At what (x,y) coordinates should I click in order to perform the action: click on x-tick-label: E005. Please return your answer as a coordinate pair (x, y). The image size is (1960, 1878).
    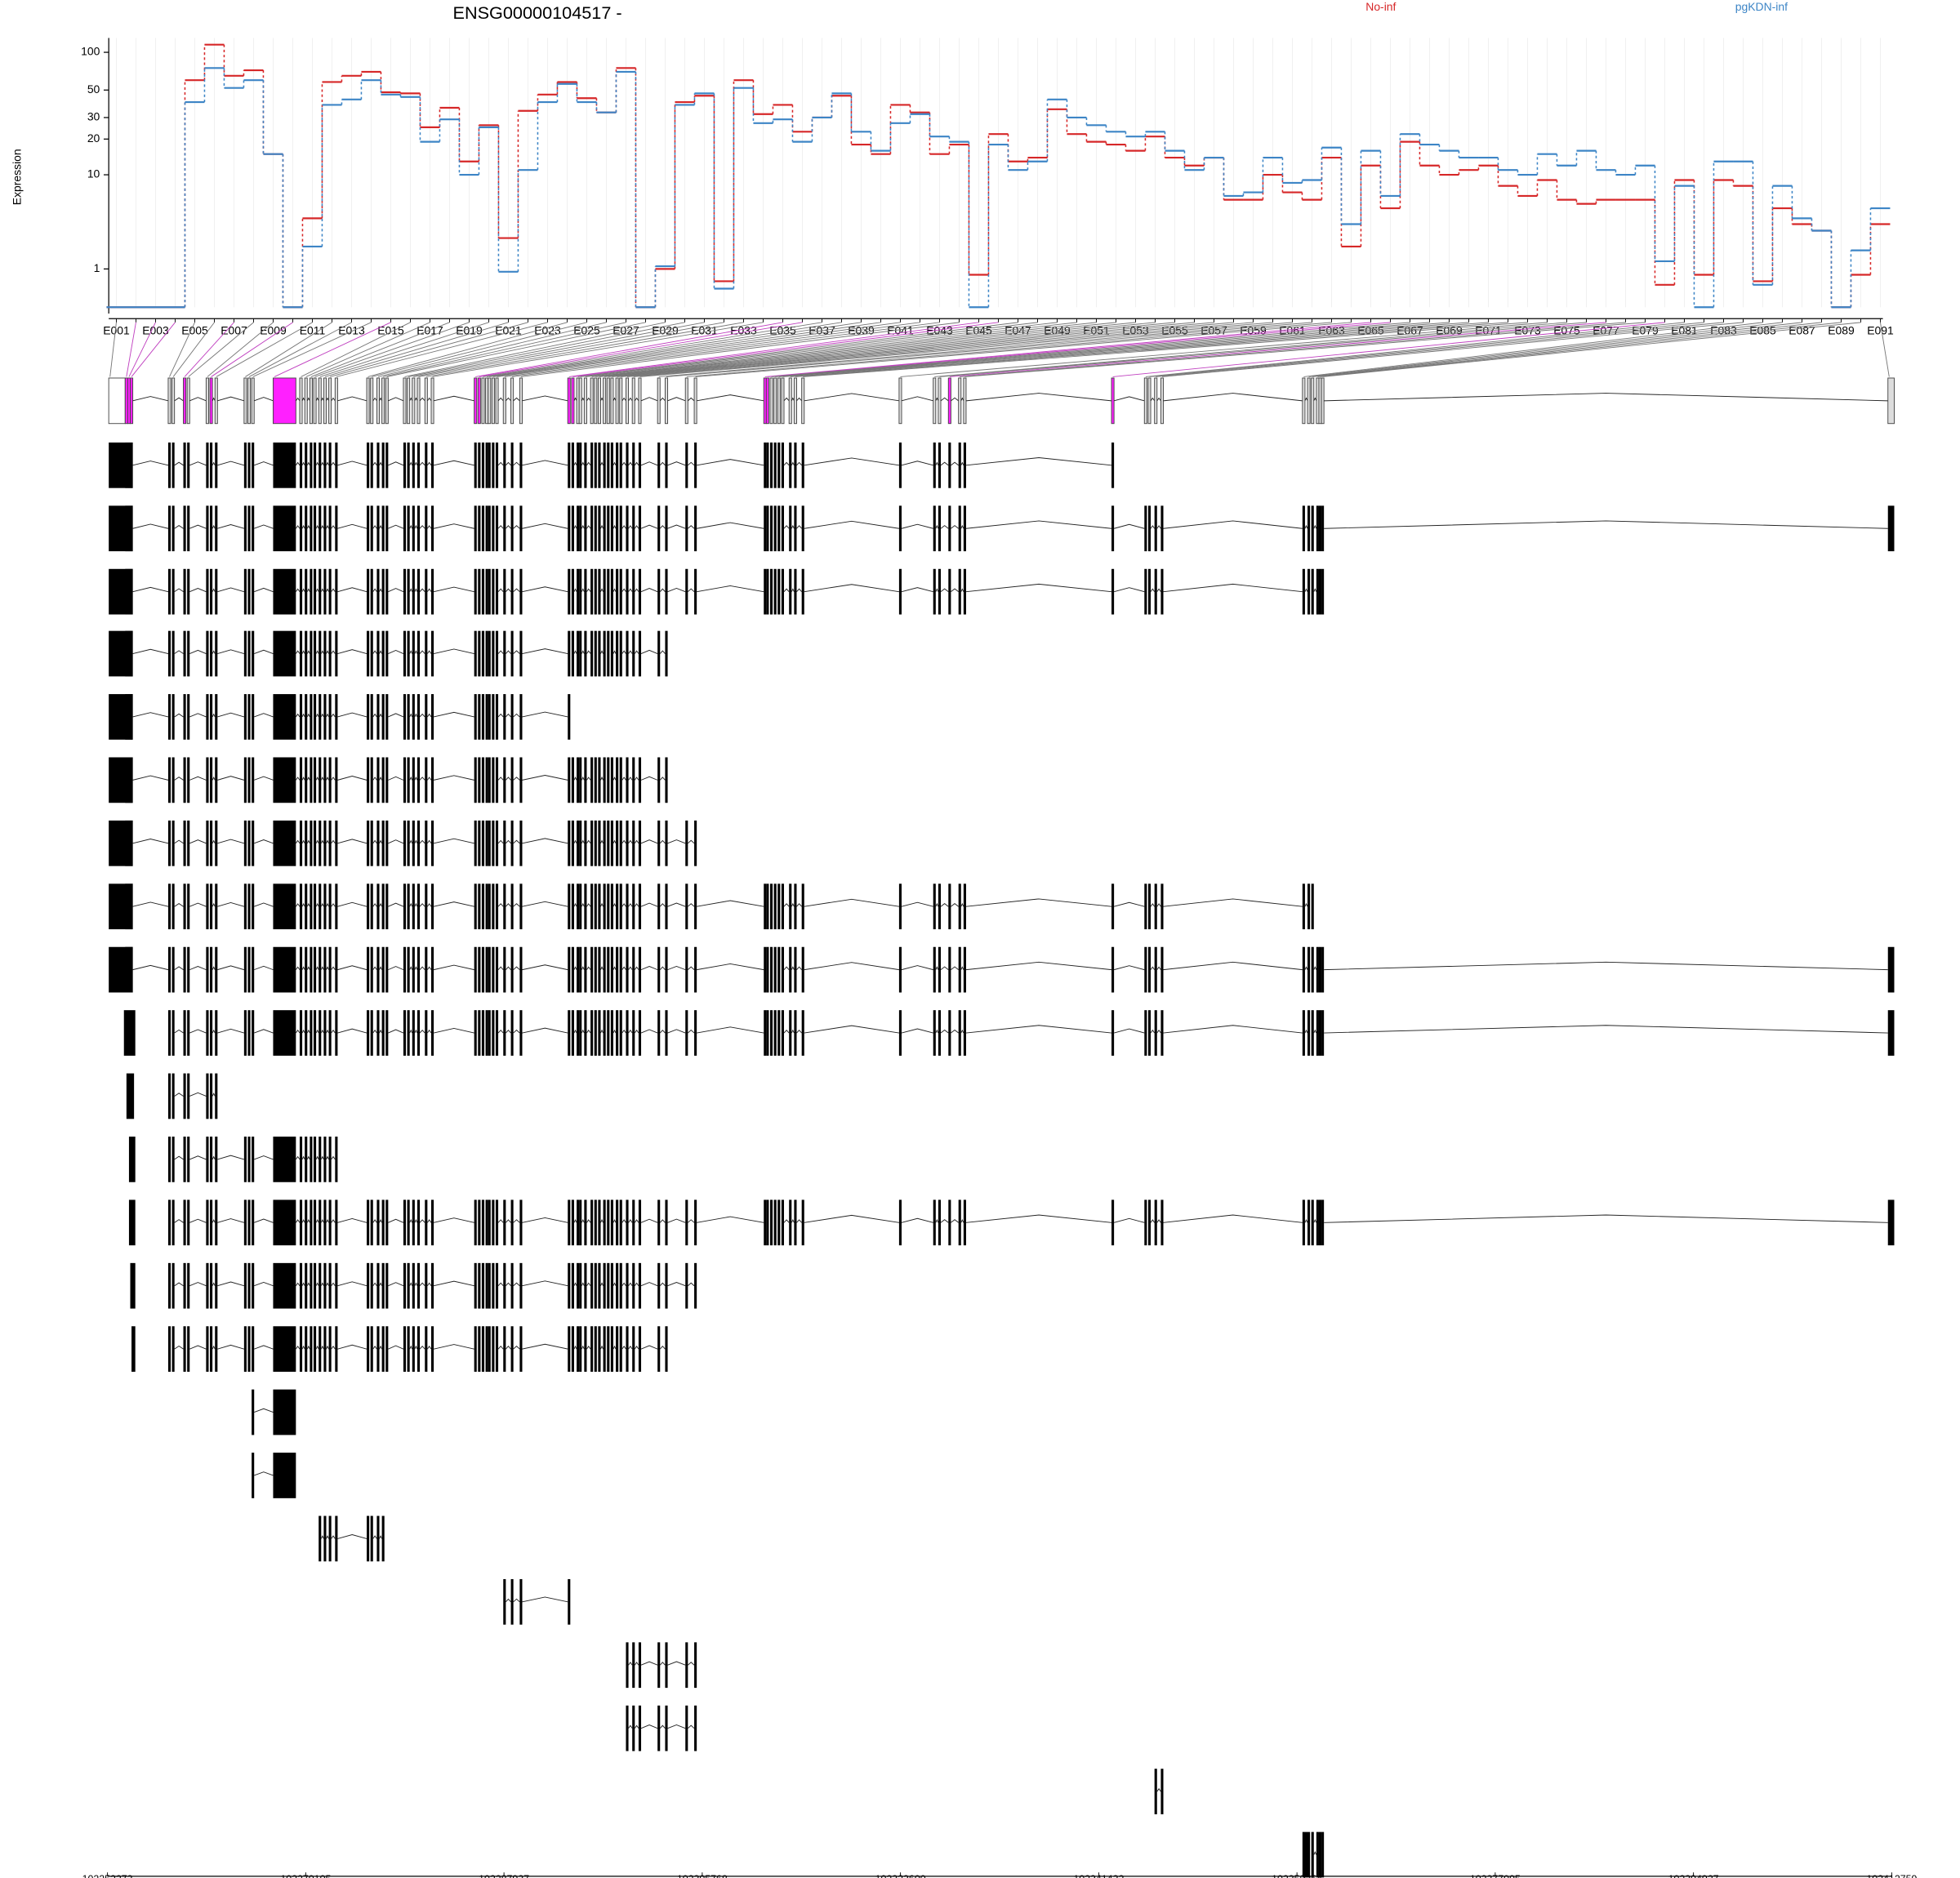
    Looking at the image, I should click on (194, 330).